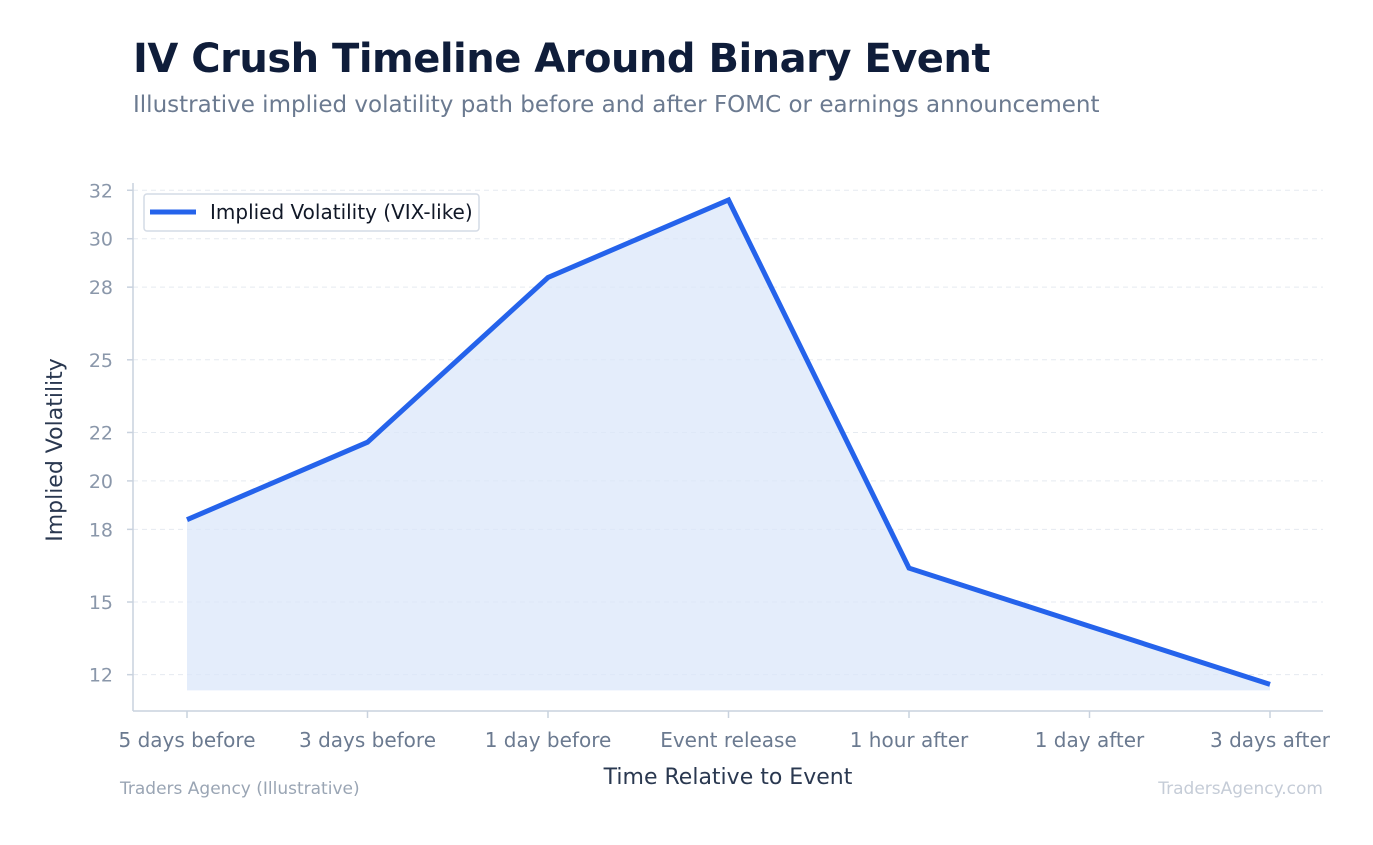 The height and width of the screenshot is (845, 1373). I want to click on y-tick-label: 32, so click(101, 191).